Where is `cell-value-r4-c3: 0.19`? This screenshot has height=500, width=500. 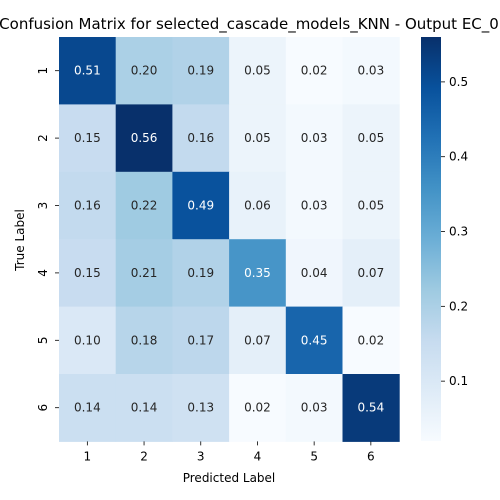
cell-value-r4-c3: 0.19 is located at coordinates (200, 273).